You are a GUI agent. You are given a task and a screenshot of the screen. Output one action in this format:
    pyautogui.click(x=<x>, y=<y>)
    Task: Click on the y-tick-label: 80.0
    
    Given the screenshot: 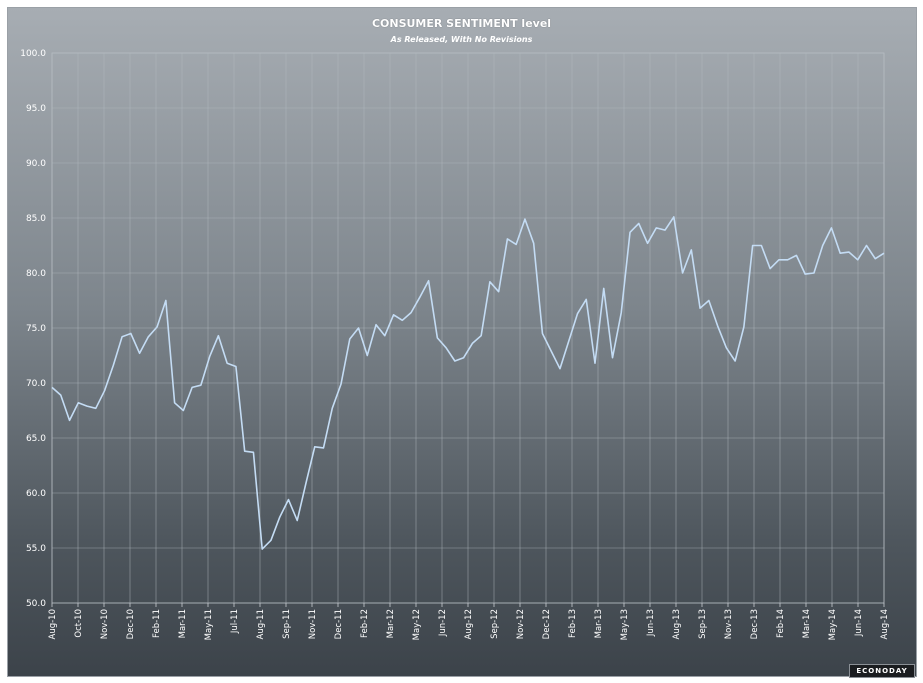 What is the action you would take?
    pyautogui.click(x=36, y=274)
    